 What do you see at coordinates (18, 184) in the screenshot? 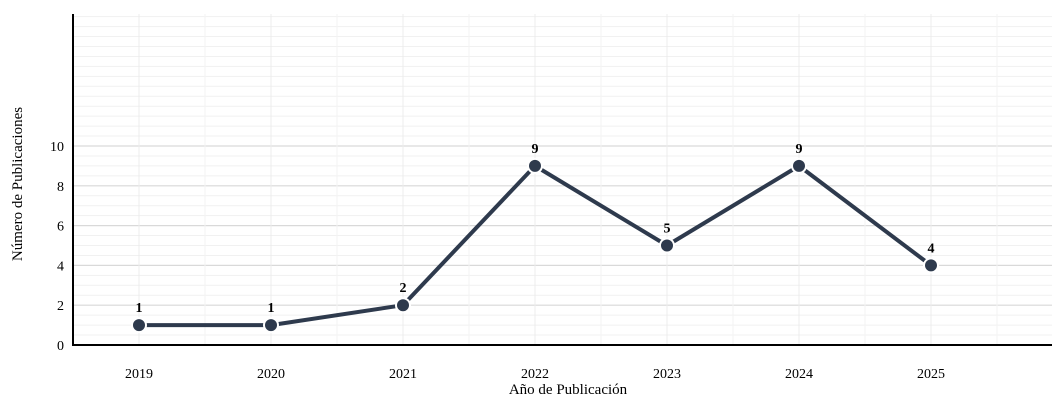
I see `y-axis-title: Número de Publicaciones` at bounding box center [18, 184].